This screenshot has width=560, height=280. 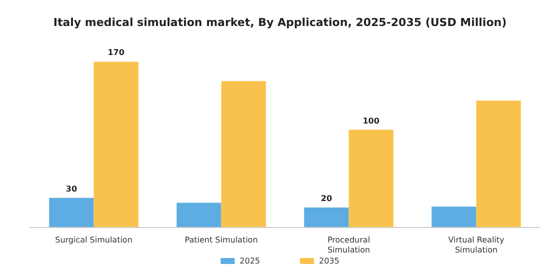 What do you see at coordinates (371, 121) in the screenshot?
I see `data-label: 100` at bounding box center [371, 121].